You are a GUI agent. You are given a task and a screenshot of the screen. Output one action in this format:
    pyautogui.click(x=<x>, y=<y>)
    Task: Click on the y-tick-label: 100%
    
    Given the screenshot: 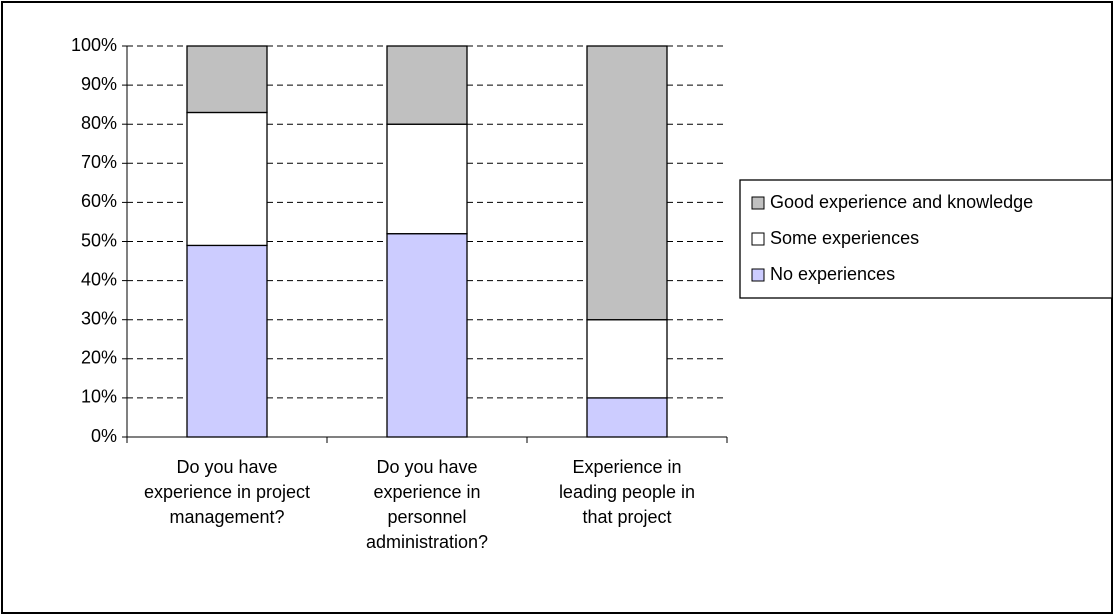 What is the action you would take?
    pyautogui.click(x=94, y=45)
    